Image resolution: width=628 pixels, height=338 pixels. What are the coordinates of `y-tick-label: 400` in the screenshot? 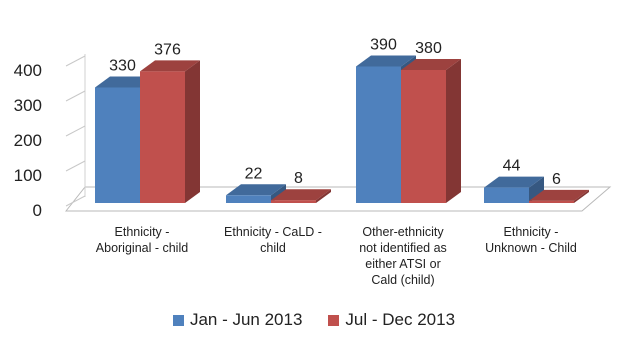 It's located at (28, 70).